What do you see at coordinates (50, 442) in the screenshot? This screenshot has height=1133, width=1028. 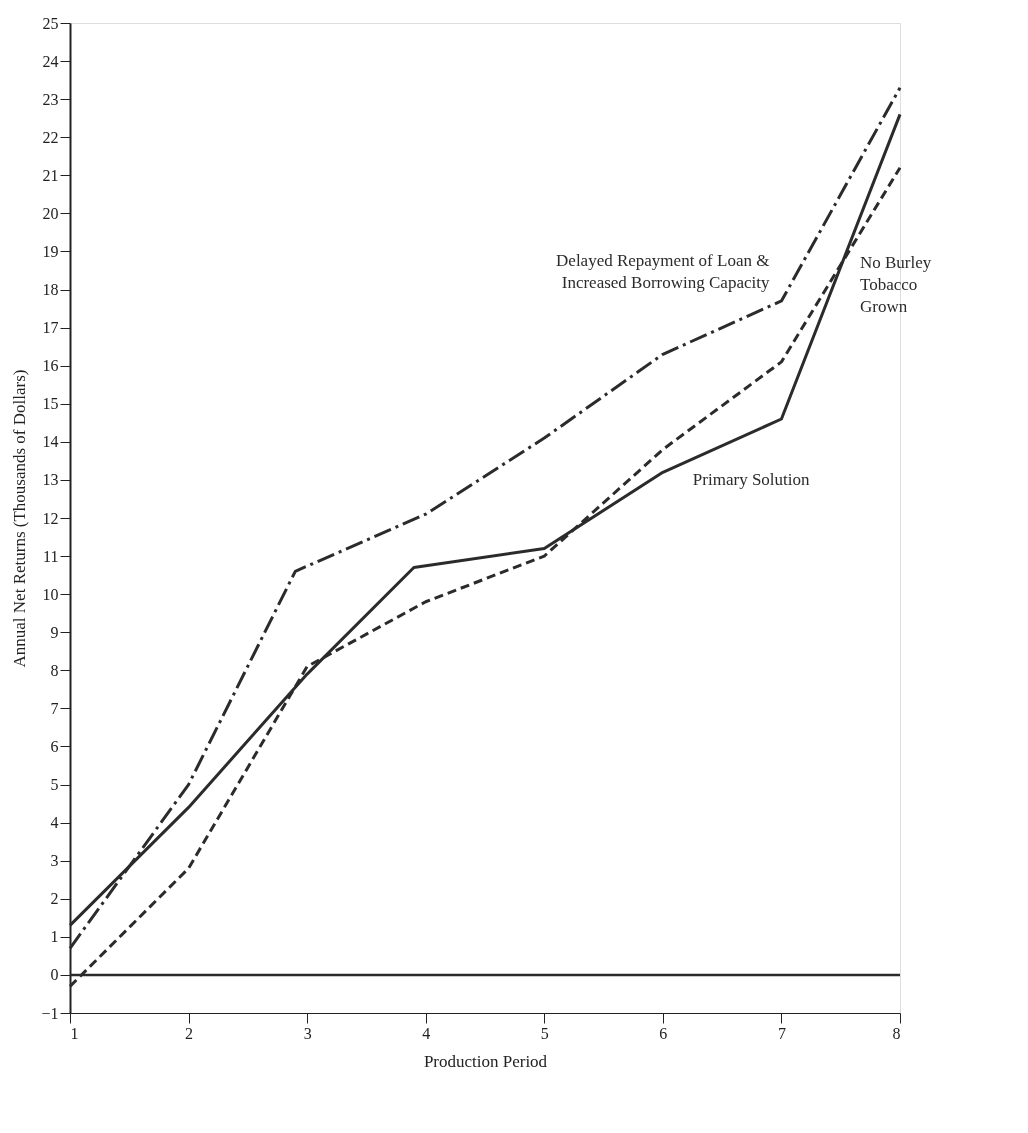 I see `y-tick-label: 14` at bounding box center [50, 442].